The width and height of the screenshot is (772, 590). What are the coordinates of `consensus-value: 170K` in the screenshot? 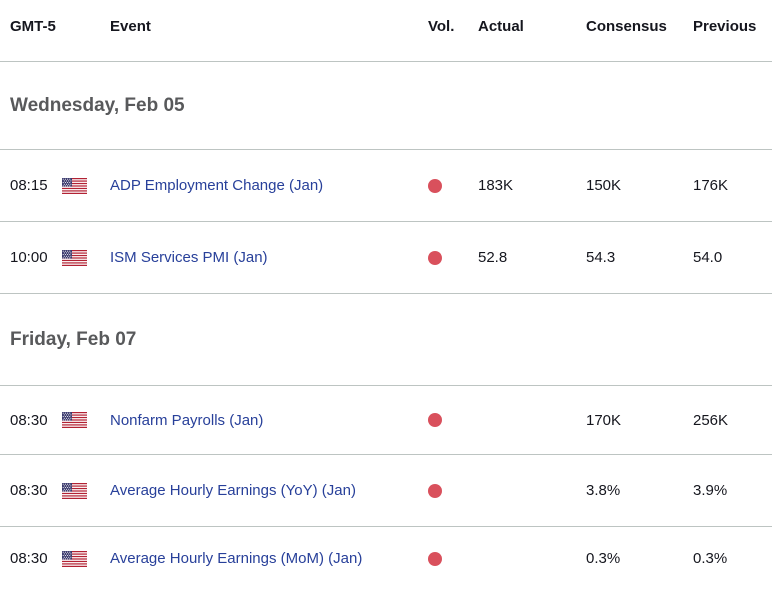 It's located at (604, 420).